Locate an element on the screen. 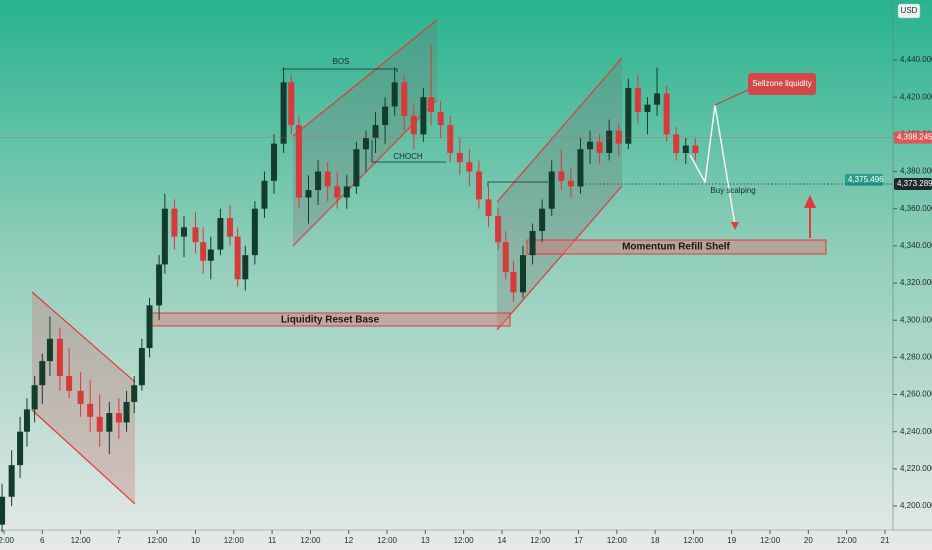  choch-line is located at coordinates (408, 151).